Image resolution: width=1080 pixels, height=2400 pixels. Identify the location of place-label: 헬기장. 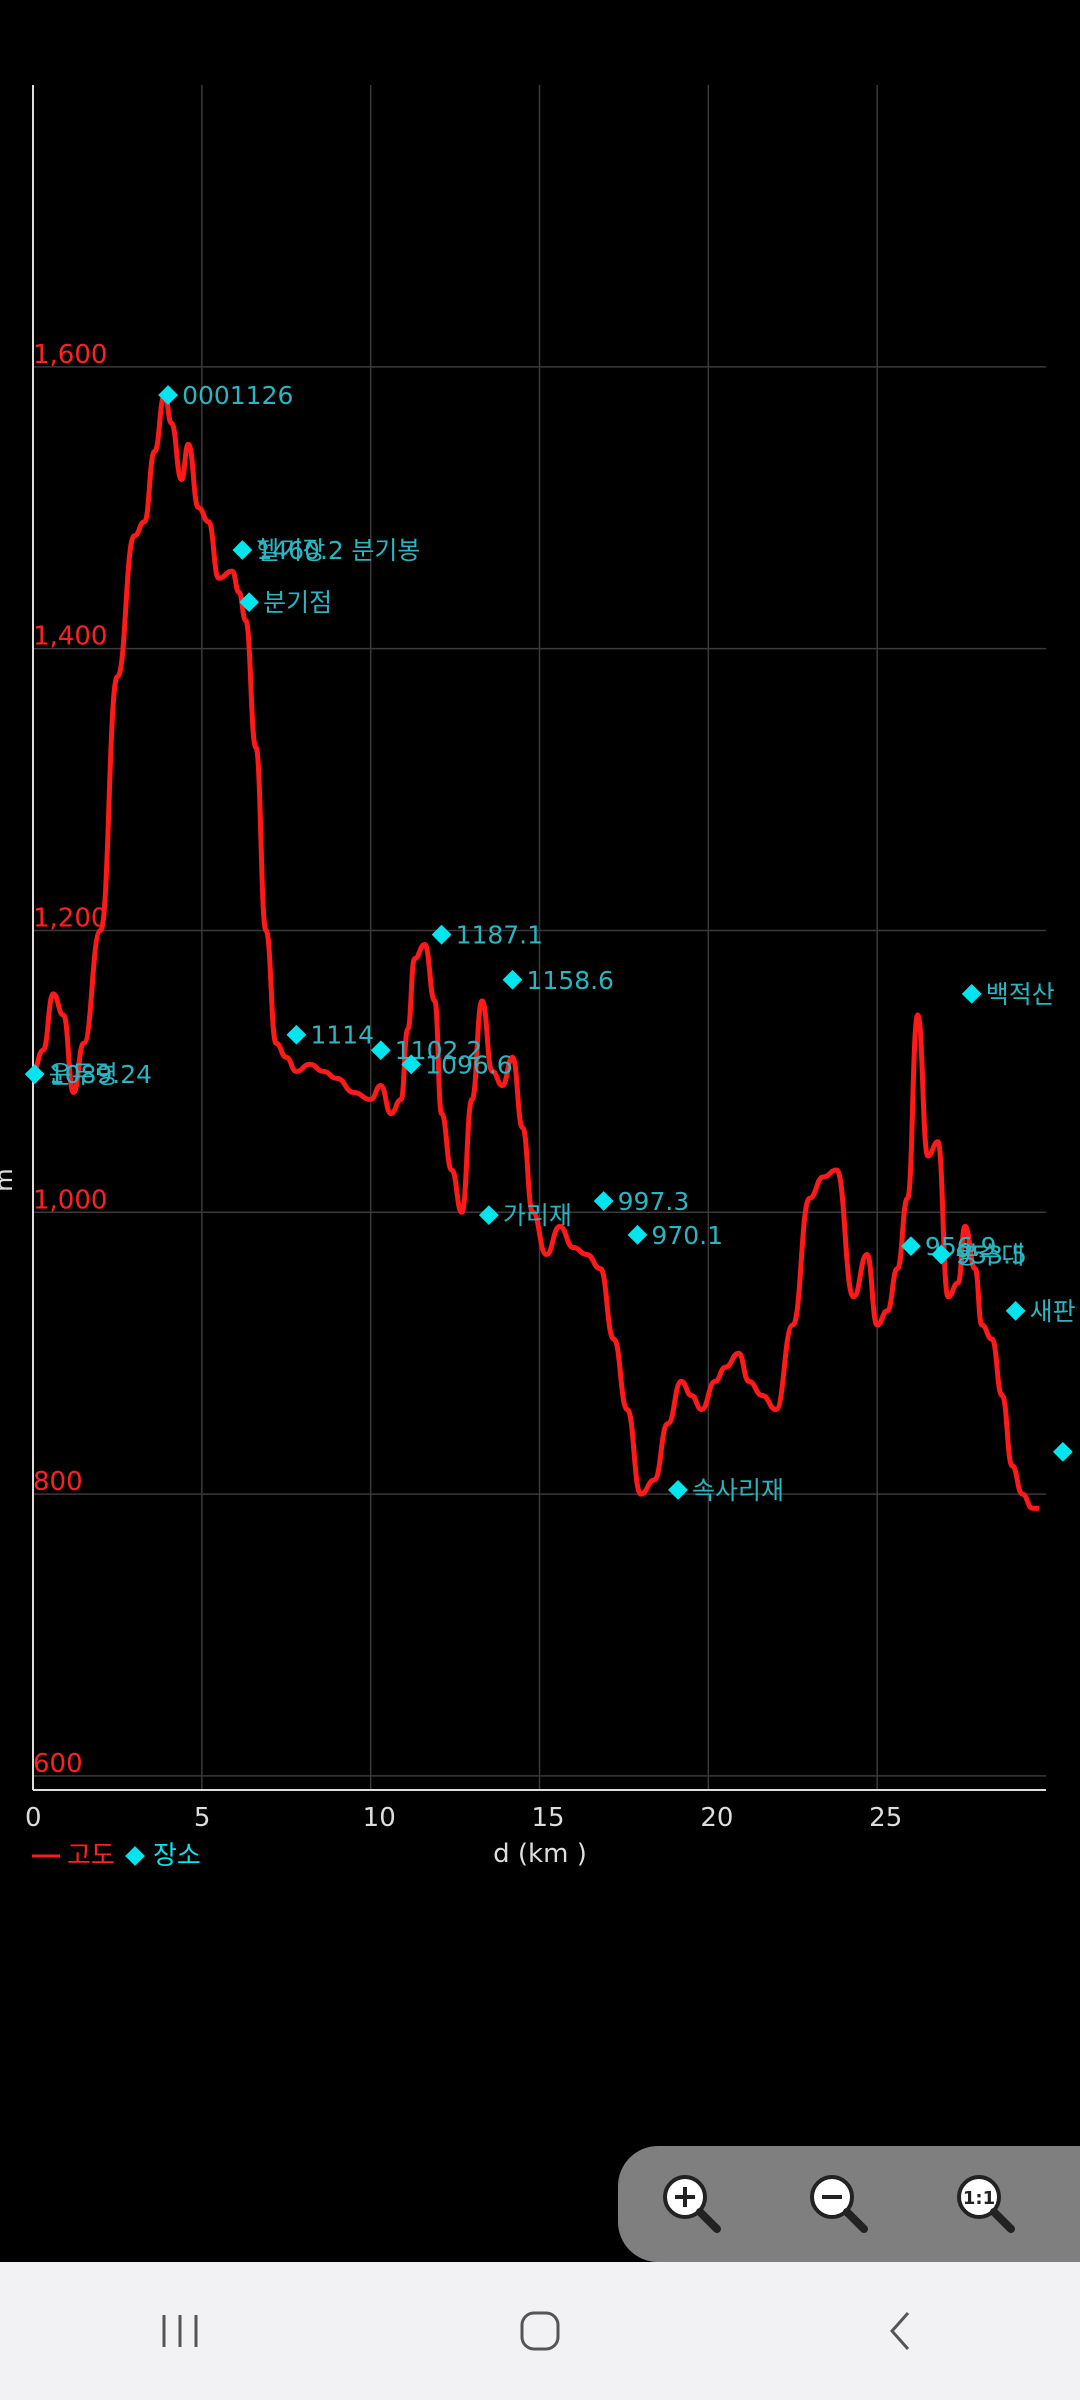
(290, 550).